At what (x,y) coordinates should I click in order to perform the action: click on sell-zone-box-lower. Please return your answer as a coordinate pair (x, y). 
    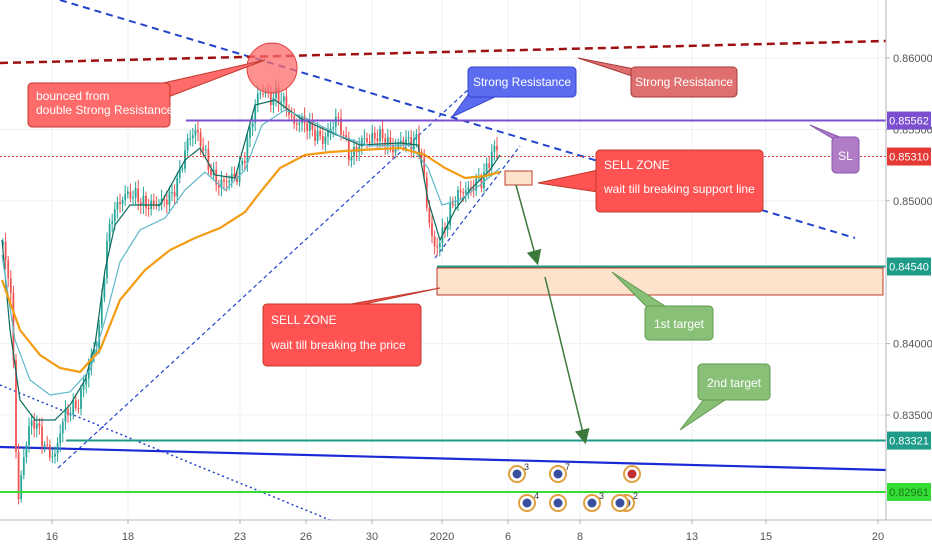
    Looking at the image, I should click on (660, 281).